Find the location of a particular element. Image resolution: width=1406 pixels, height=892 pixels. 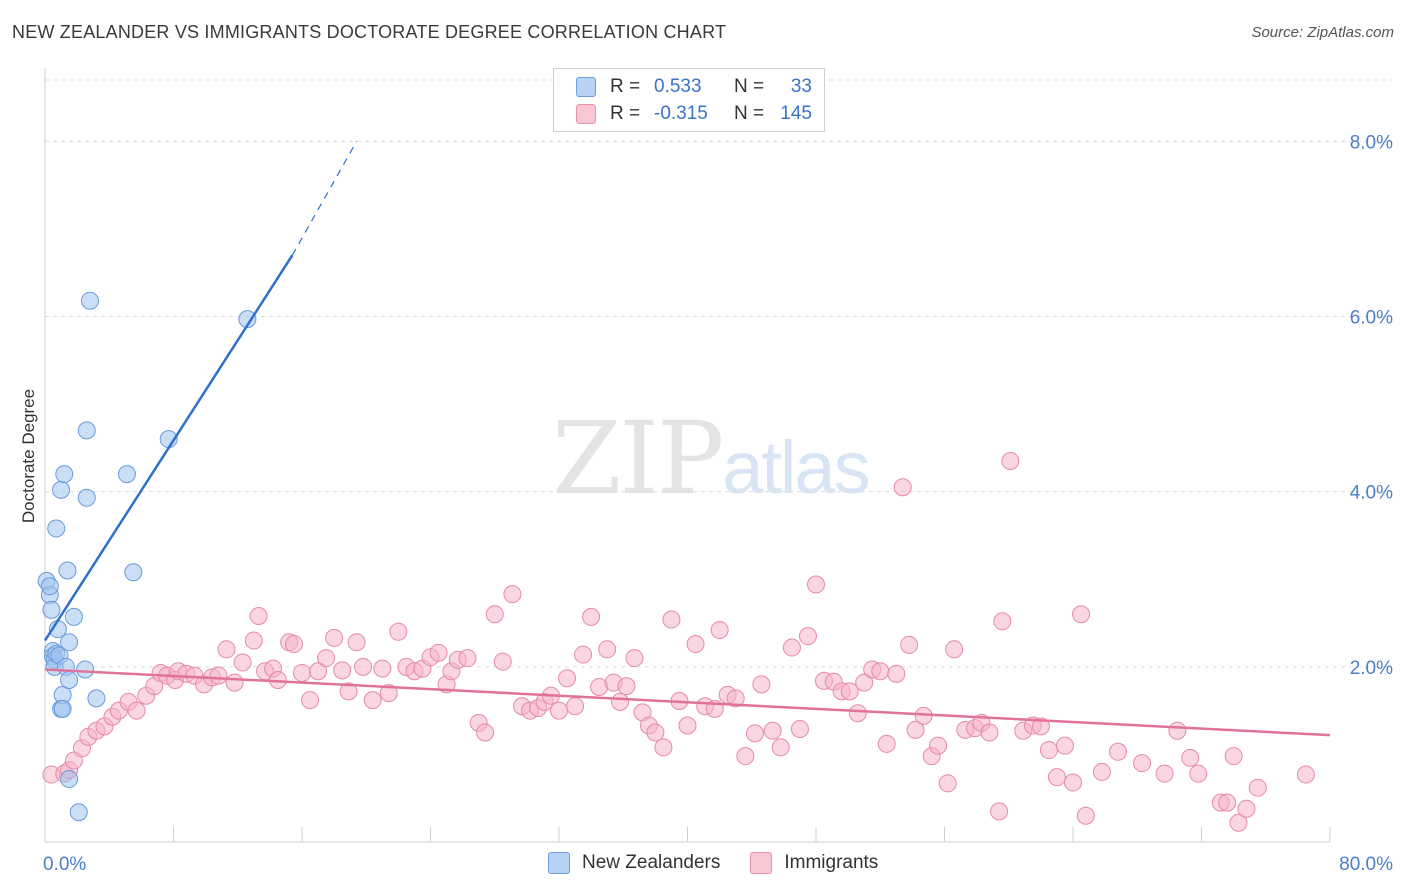

watermark-zip: ZIP is located at coordinates (638, 458).